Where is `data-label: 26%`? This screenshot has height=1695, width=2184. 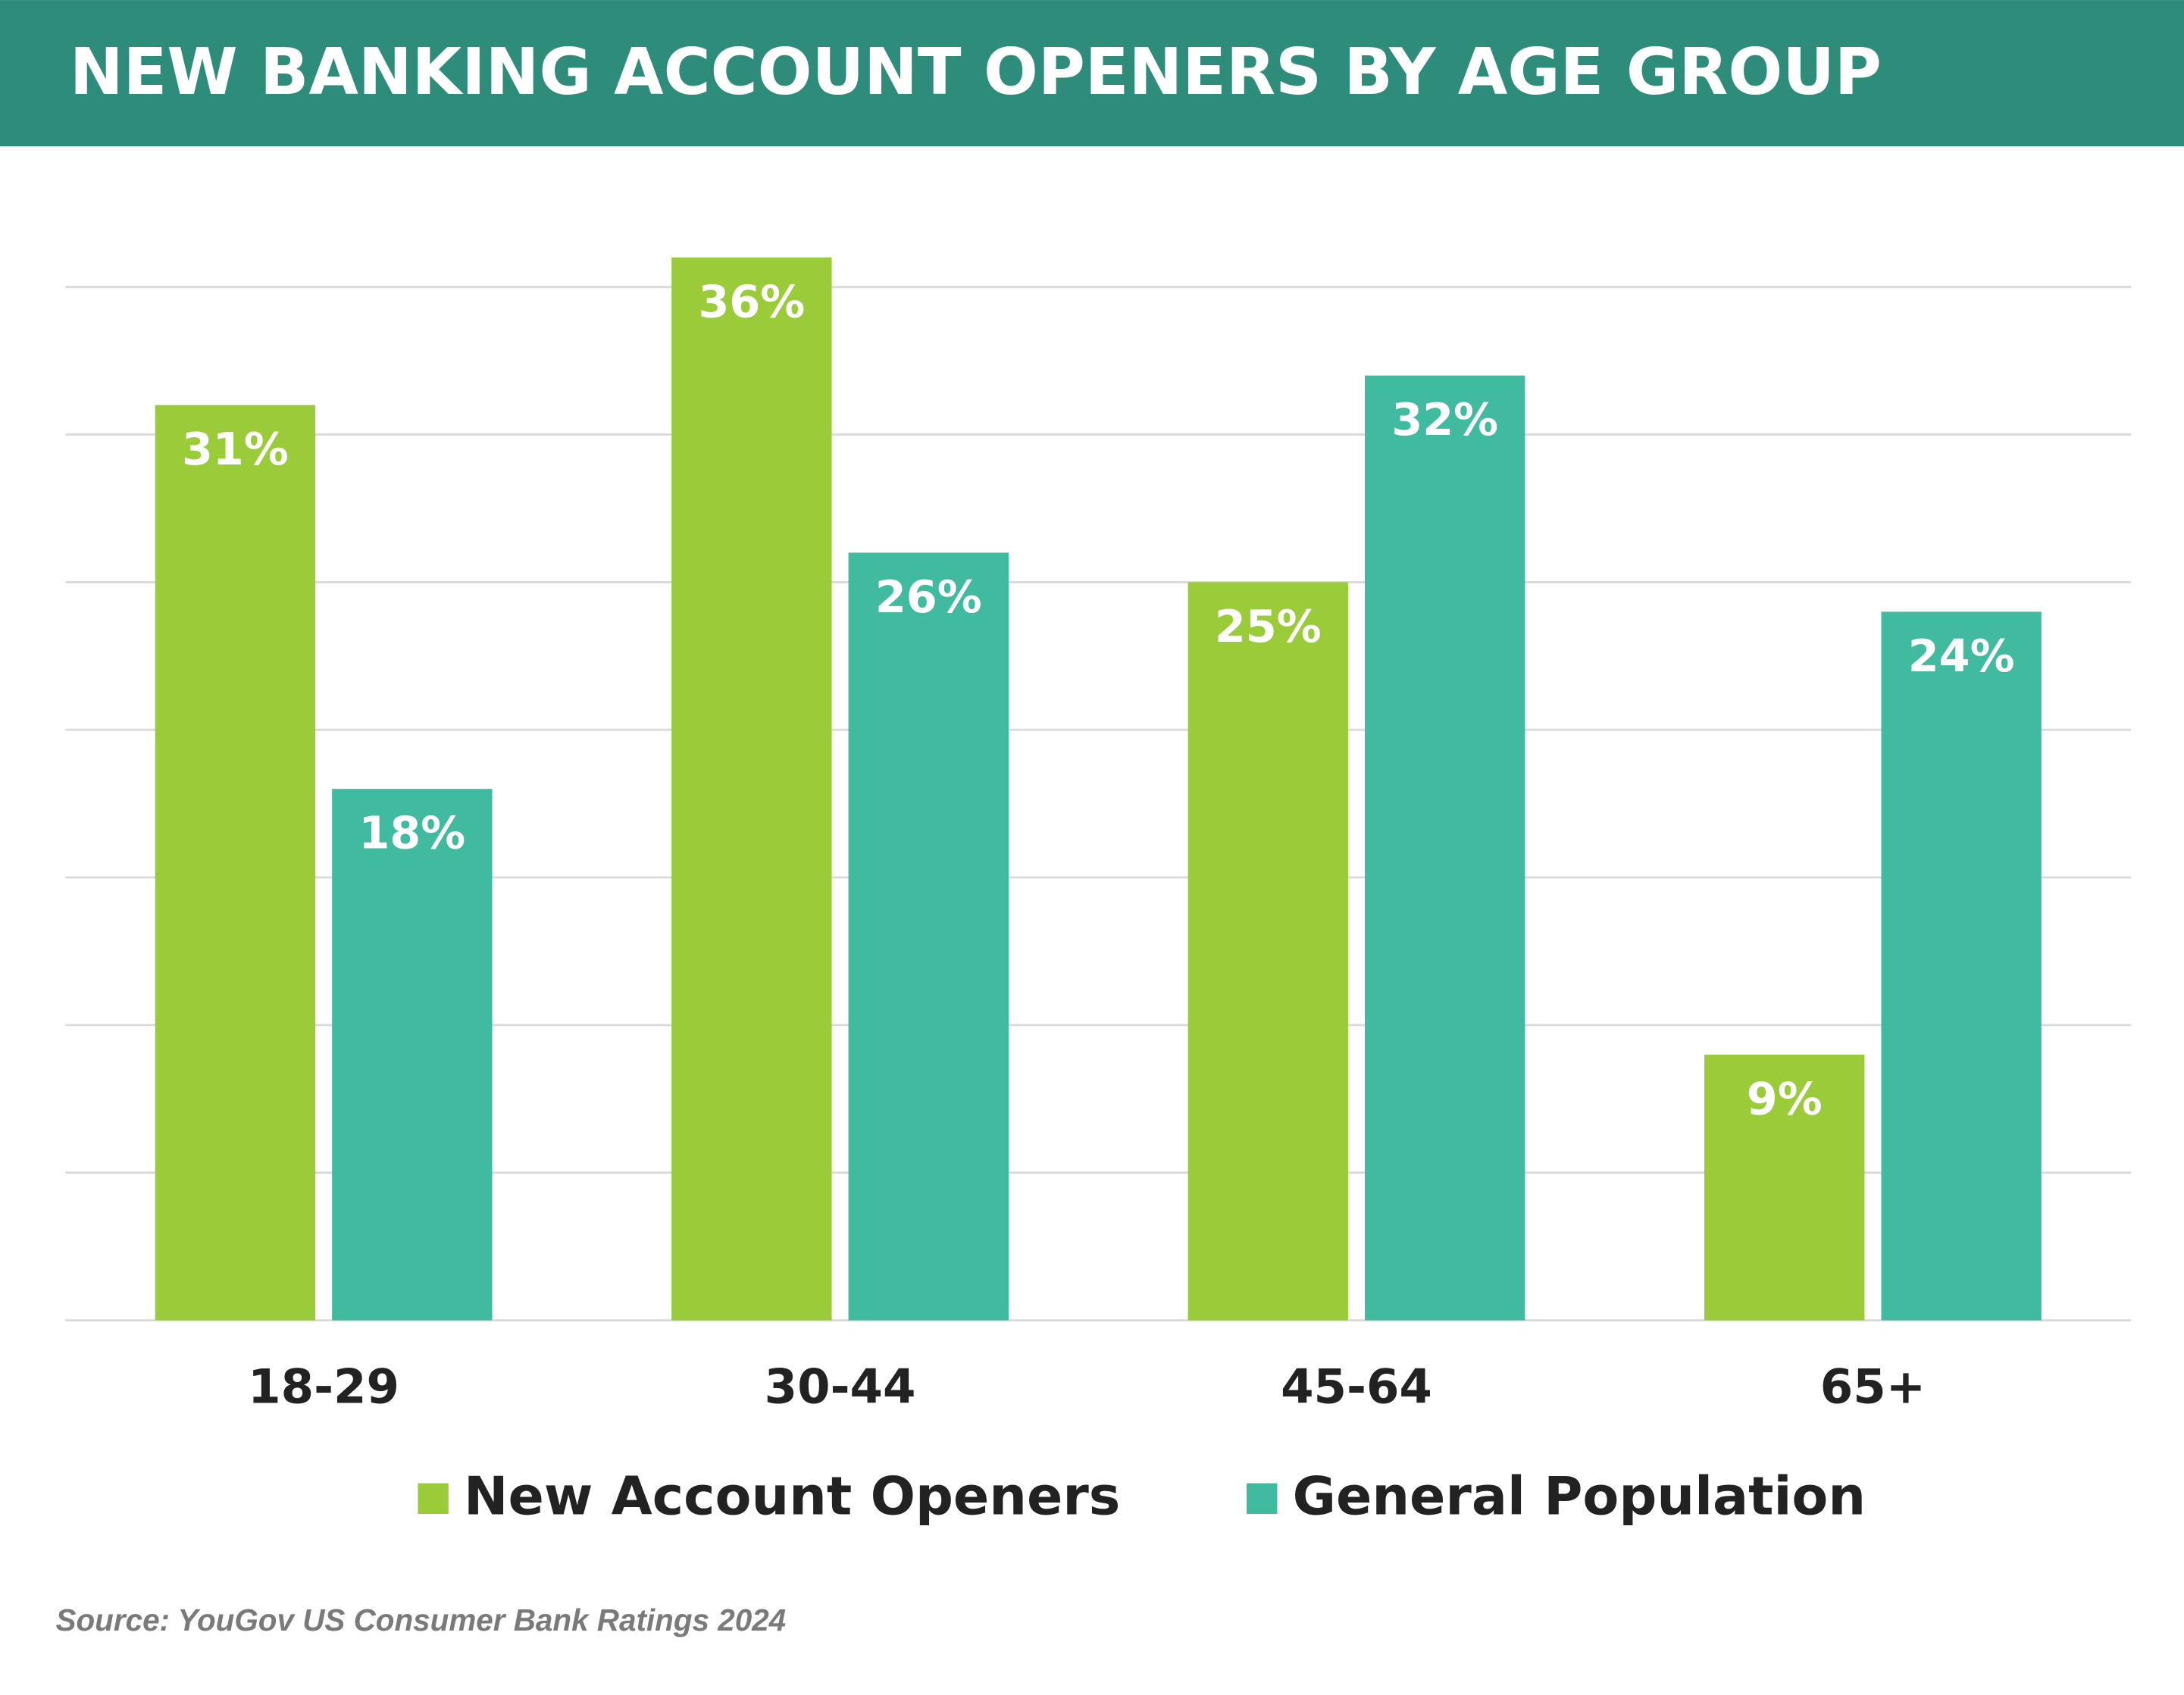 data-label: 26% is located at coordinates (928, 597).